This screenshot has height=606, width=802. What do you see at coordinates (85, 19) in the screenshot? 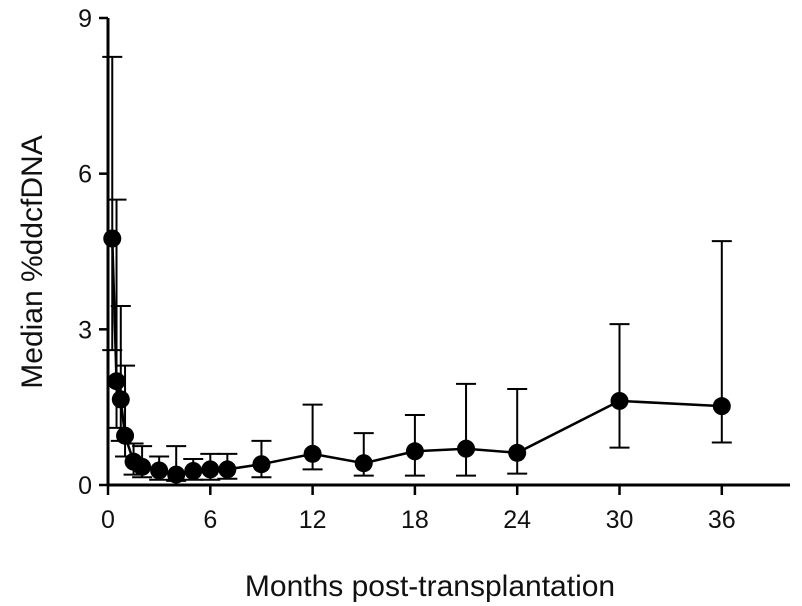
I see `y-tick-label: 9` at bounding box center [85, 19].